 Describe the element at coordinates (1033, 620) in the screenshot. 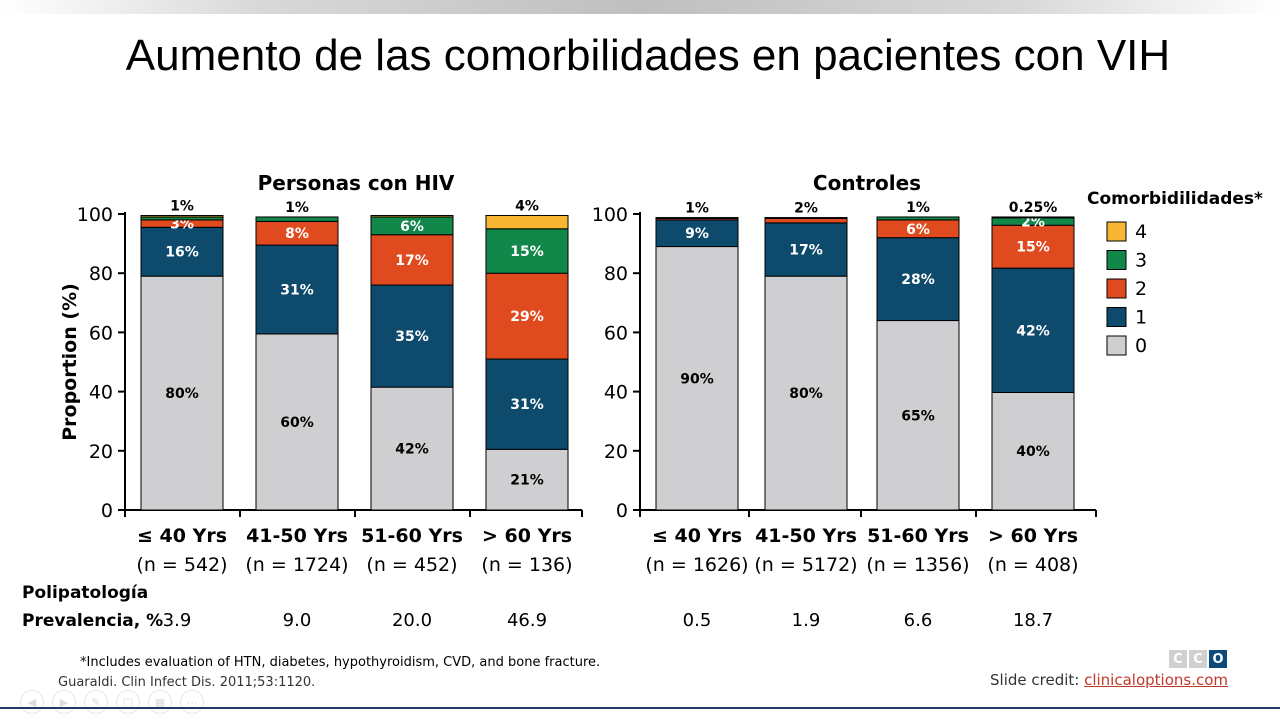

I see `prevalence-value: 18.7` at that location.